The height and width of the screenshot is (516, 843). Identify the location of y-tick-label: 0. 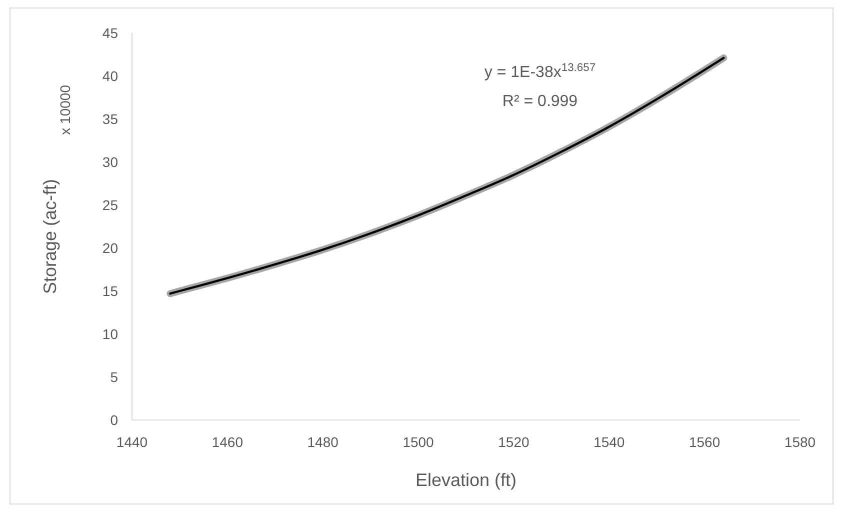
(114, 420).